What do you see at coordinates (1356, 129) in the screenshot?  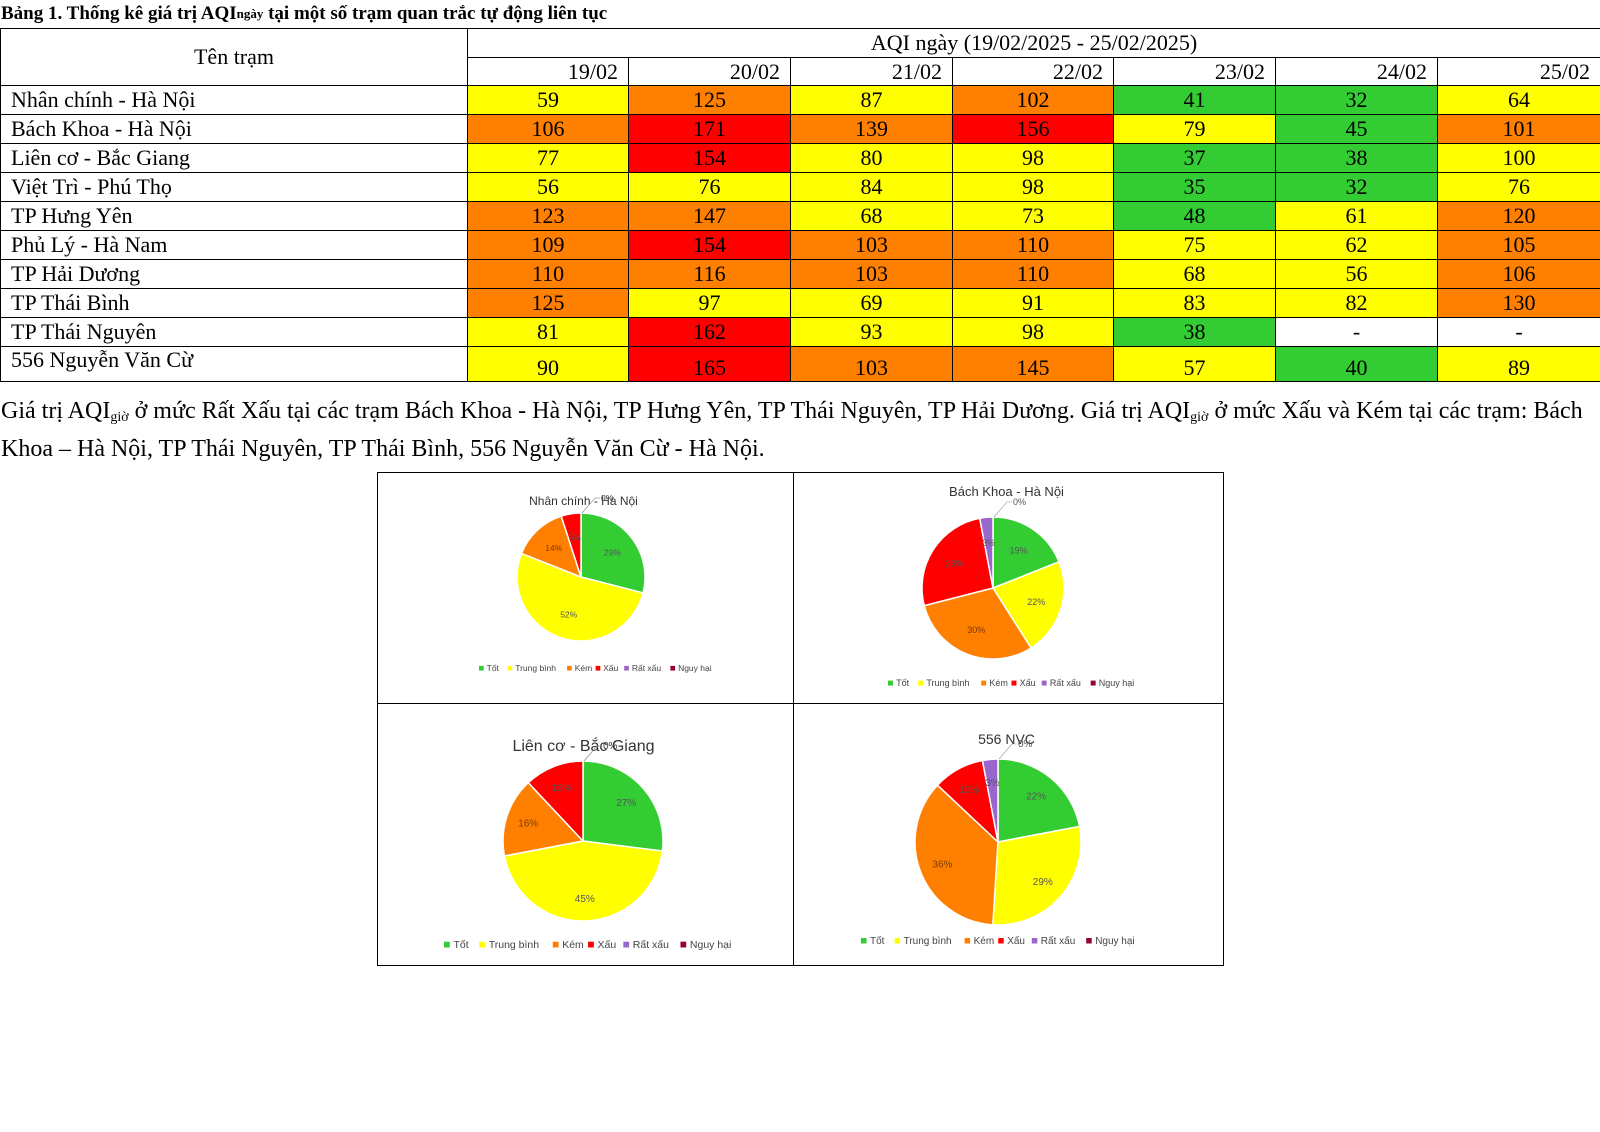 I see `aqi-value-cell: 45` at bounding box center [1356, 129].